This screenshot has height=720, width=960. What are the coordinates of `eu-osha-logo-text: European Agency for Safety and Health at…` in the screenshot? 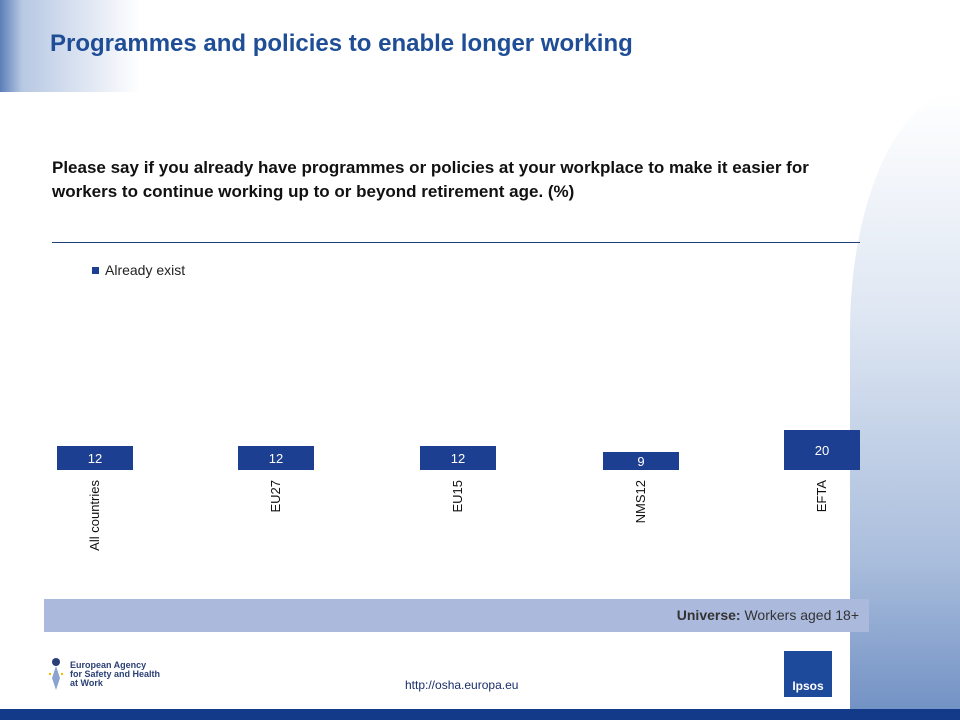 It's located at (125, 673).